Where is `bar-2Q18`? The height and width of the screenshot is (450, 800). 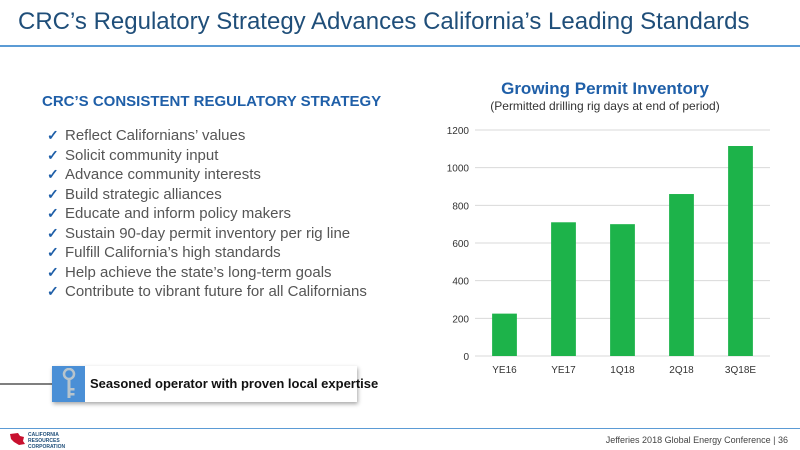 bar-2Q18 is located at coordinates (681, 275).